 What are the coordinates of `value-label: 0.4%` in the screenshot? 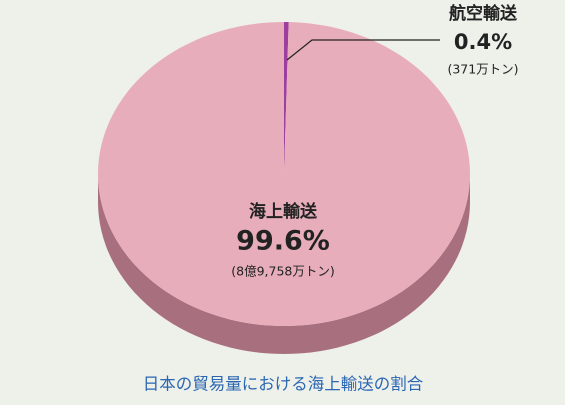 It's located at (483, 42).